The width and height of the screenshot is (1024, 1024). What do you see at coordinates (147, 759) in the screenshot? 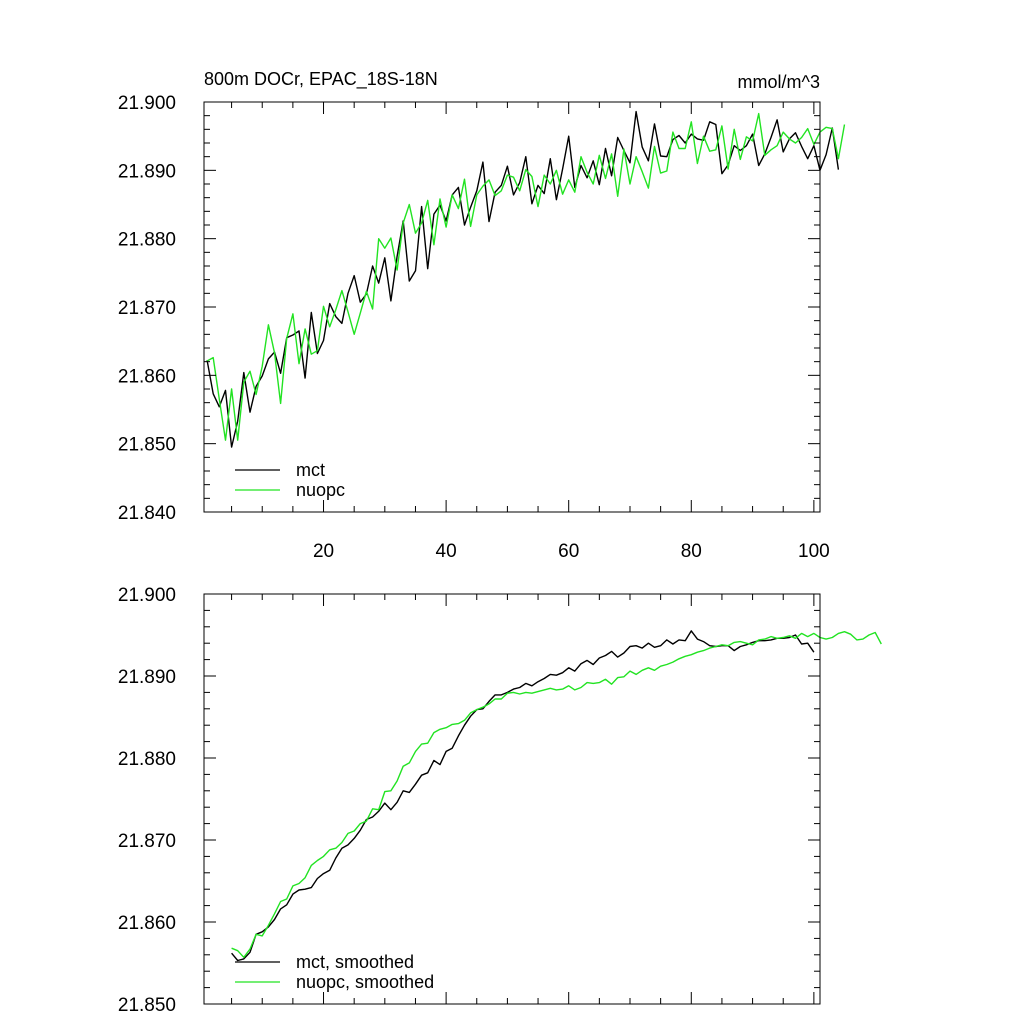
I see `bottom-ytick-label: 21.880` at bounding box center [147, 759].